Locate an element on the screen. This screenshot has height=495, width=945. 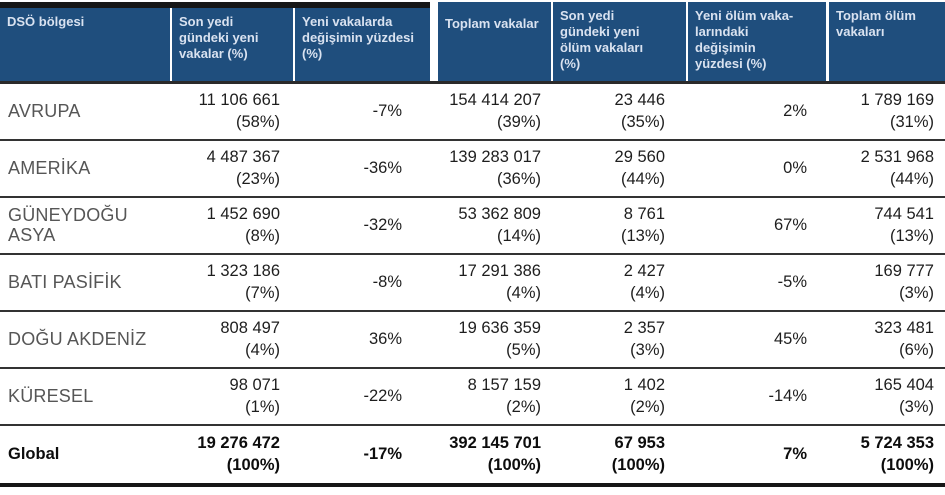
new-cases-cell: 808 497 (4%) is located at coordinates (231, 339).